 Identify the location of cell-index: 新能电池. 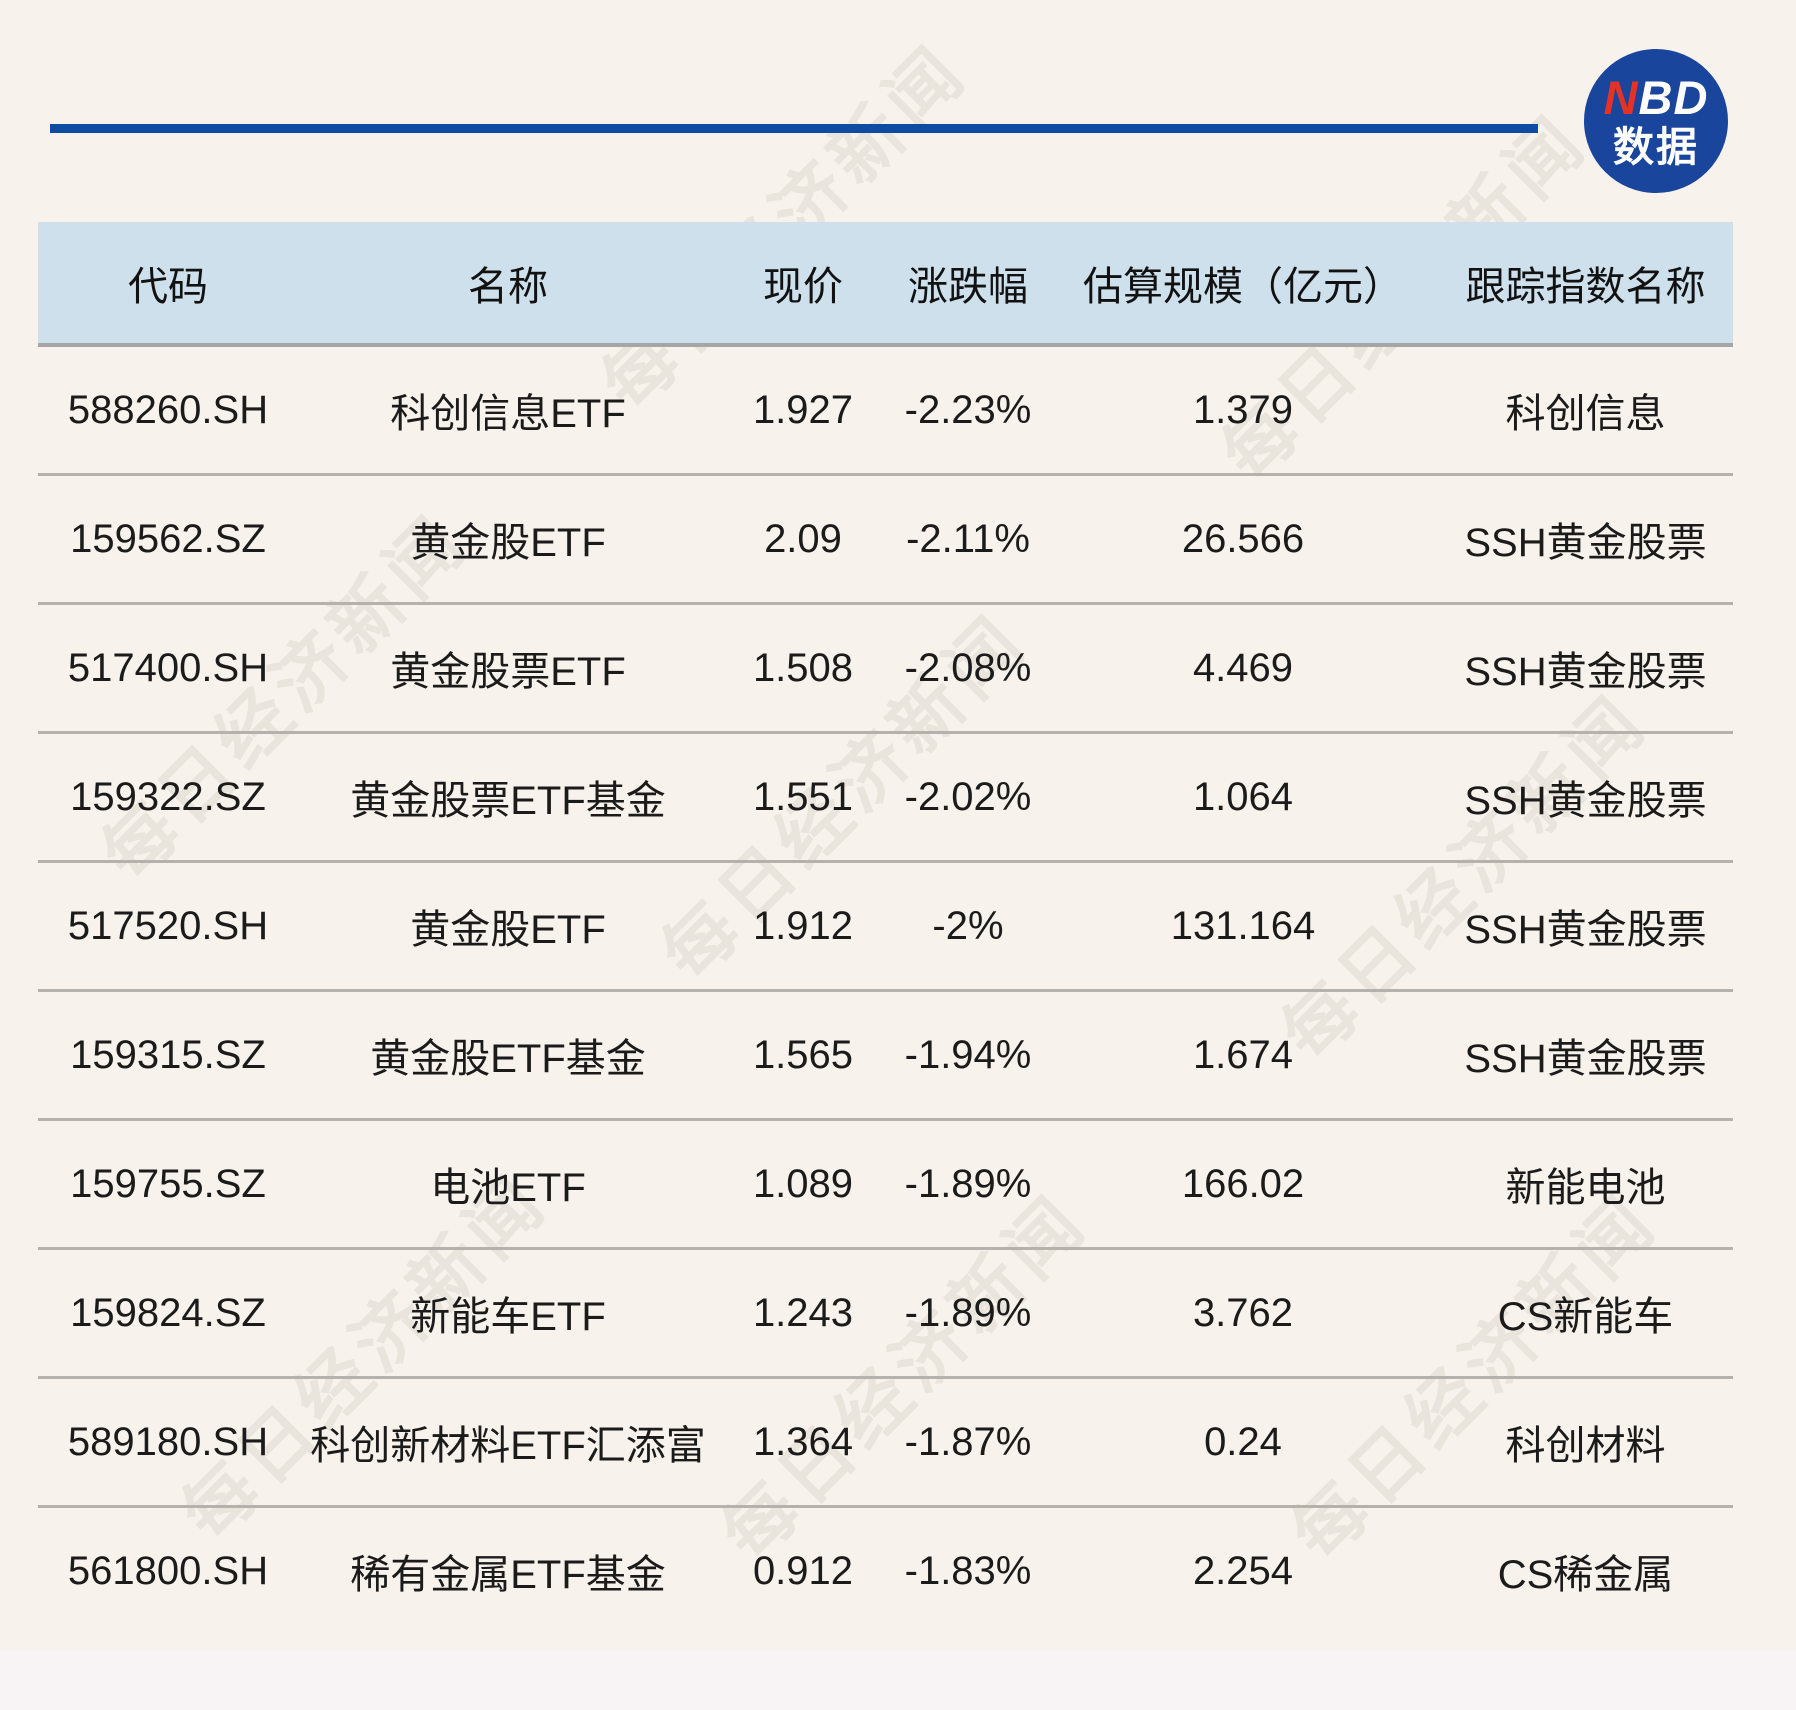
(1585, 1188).